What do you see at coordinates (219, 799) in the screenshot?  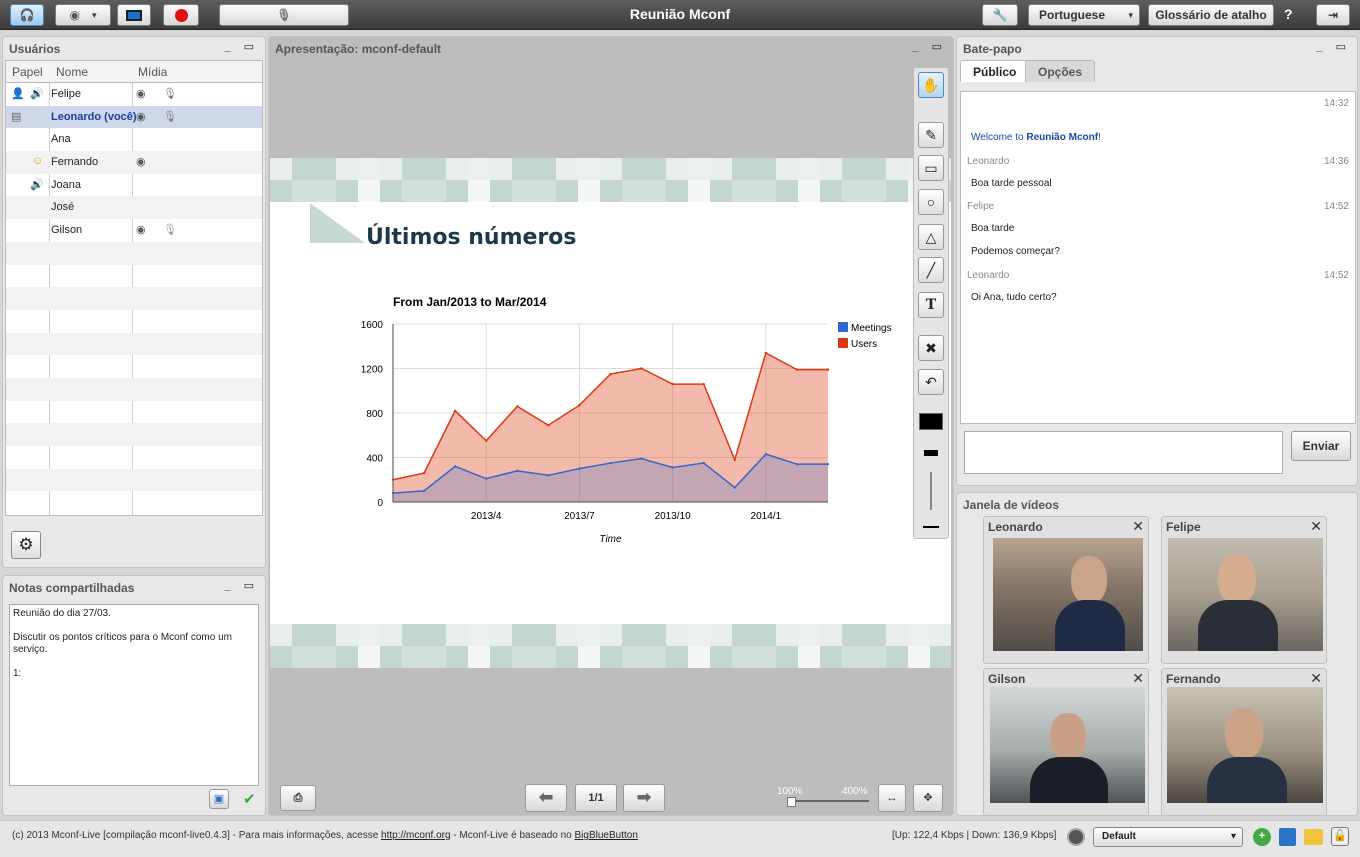 I see `save-notes-button: ▣` at bounding box center [219, 799].